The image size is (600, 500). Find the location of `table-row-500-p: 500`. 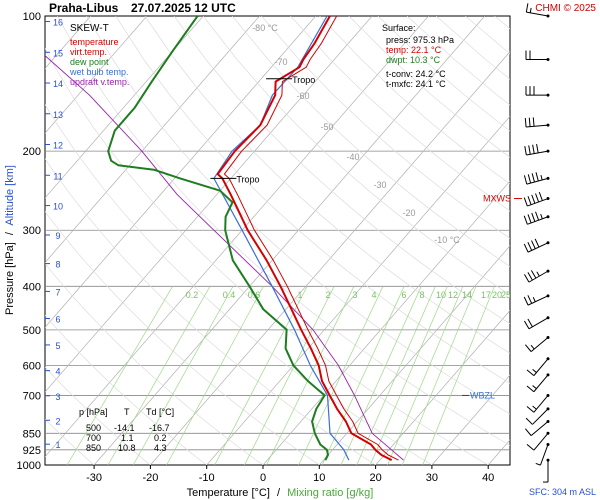

table-row-500-p: 500 is located at coordinates (93, 428).